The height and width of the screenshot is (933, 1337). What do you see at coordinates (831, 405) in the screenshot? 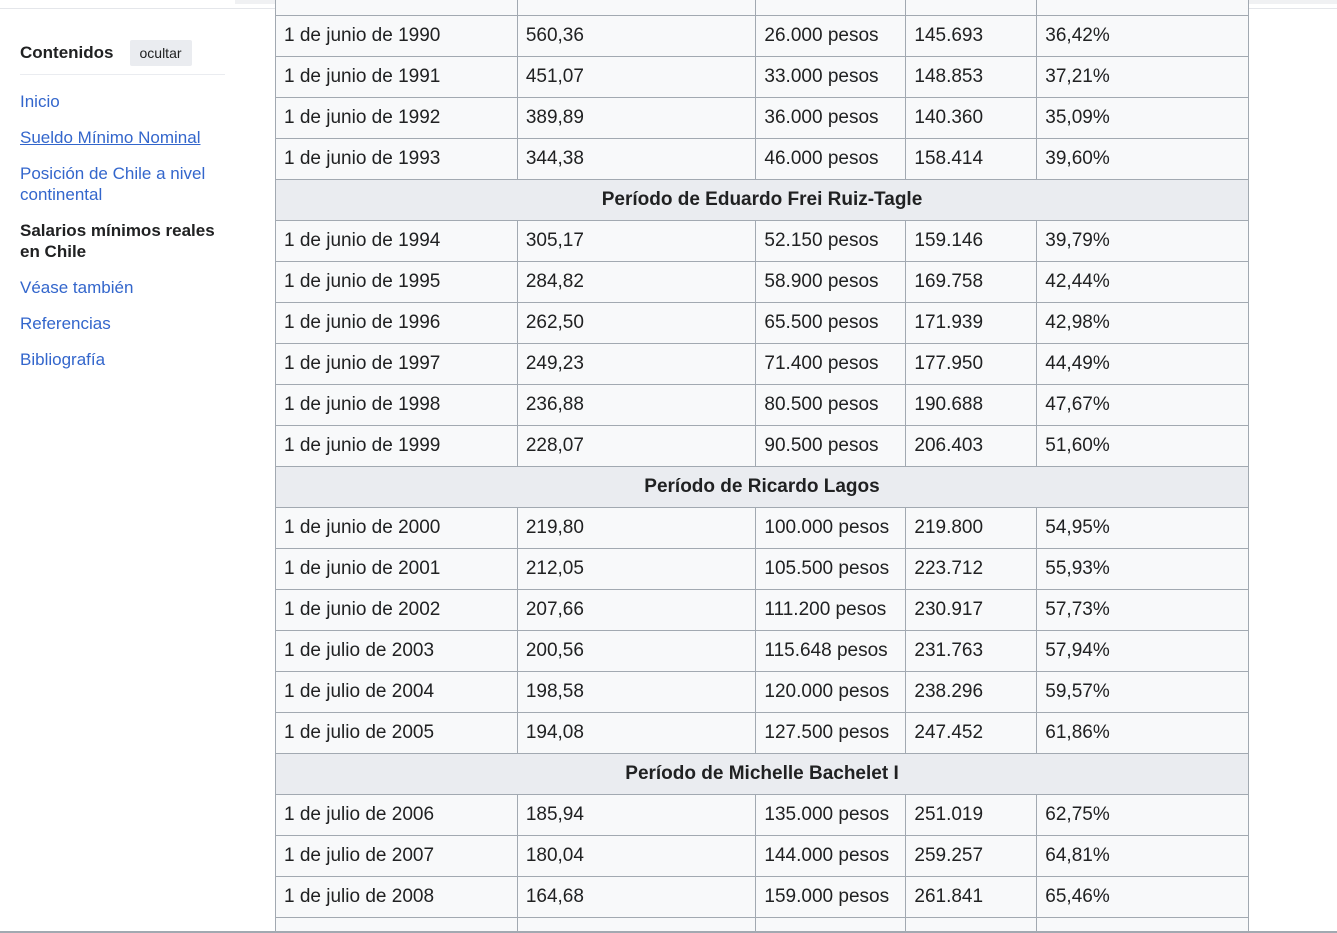
I see `nominal-wage-cell: 80.500 pesos` at bounding box center [831, 405].